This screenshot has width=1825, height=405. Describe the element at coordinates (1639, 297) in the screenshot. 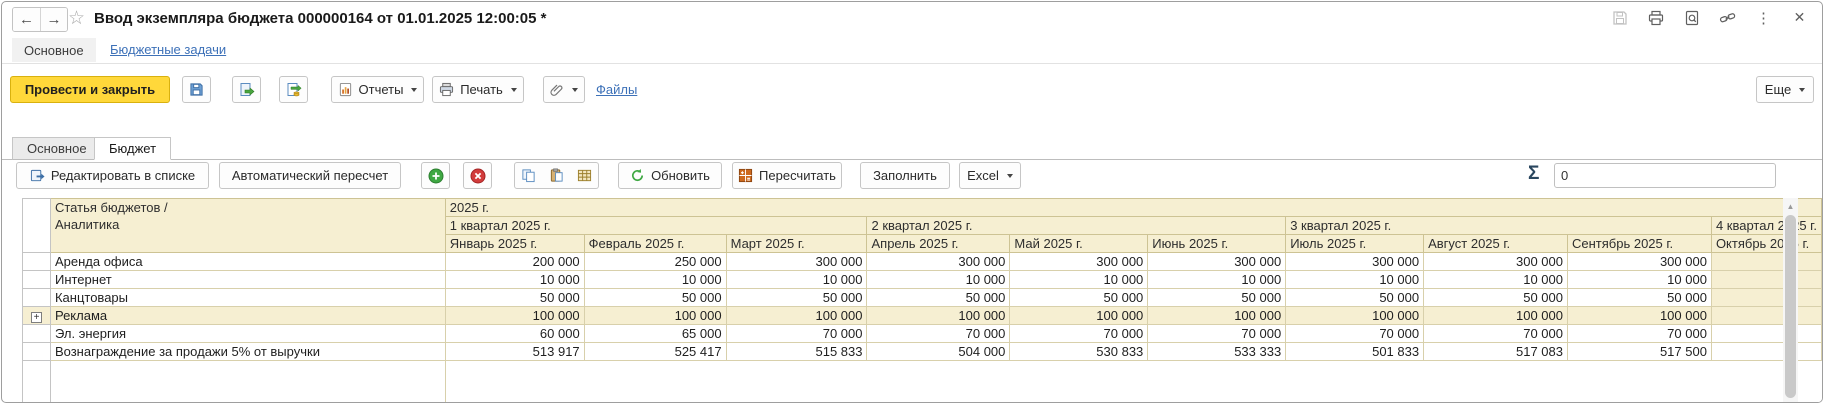

I see `value-cell-r3-c9: 50 000` at that location.